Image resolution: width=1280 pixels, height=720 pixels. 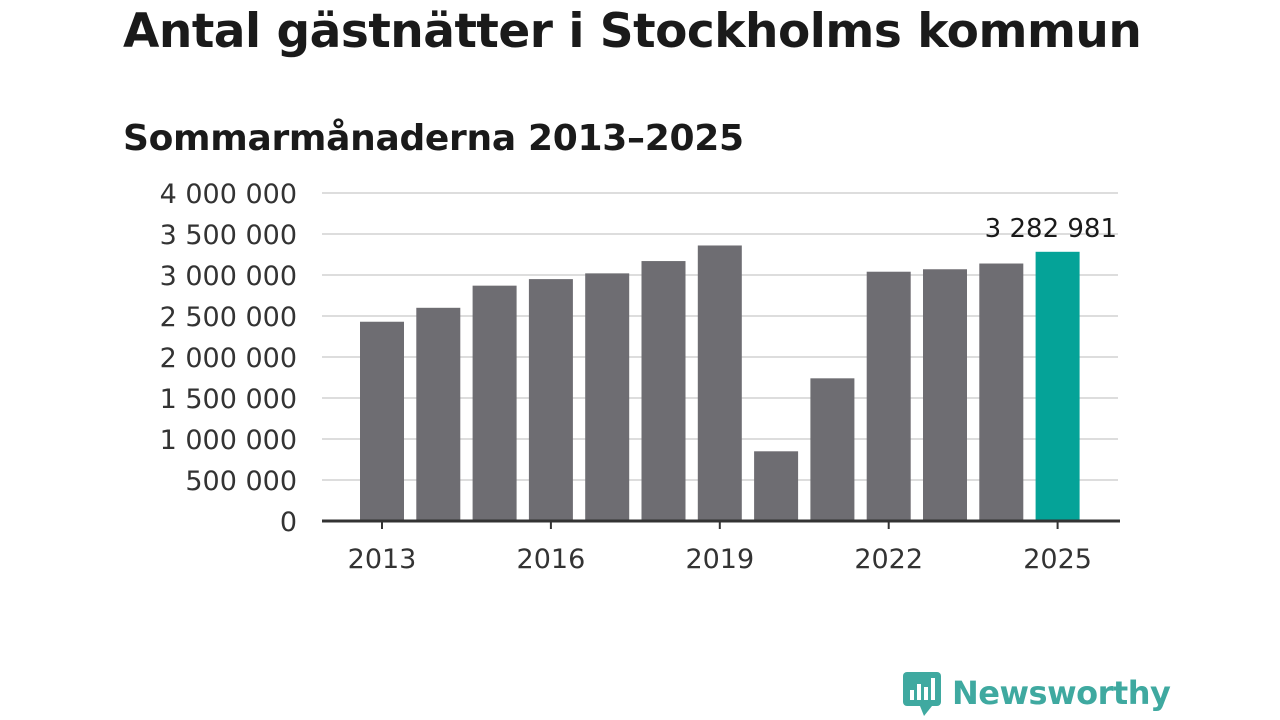 What do you see at coordinates (1001, 392) in the screenshot?
I see `bar-2024` at bounding box center [1001, 392].